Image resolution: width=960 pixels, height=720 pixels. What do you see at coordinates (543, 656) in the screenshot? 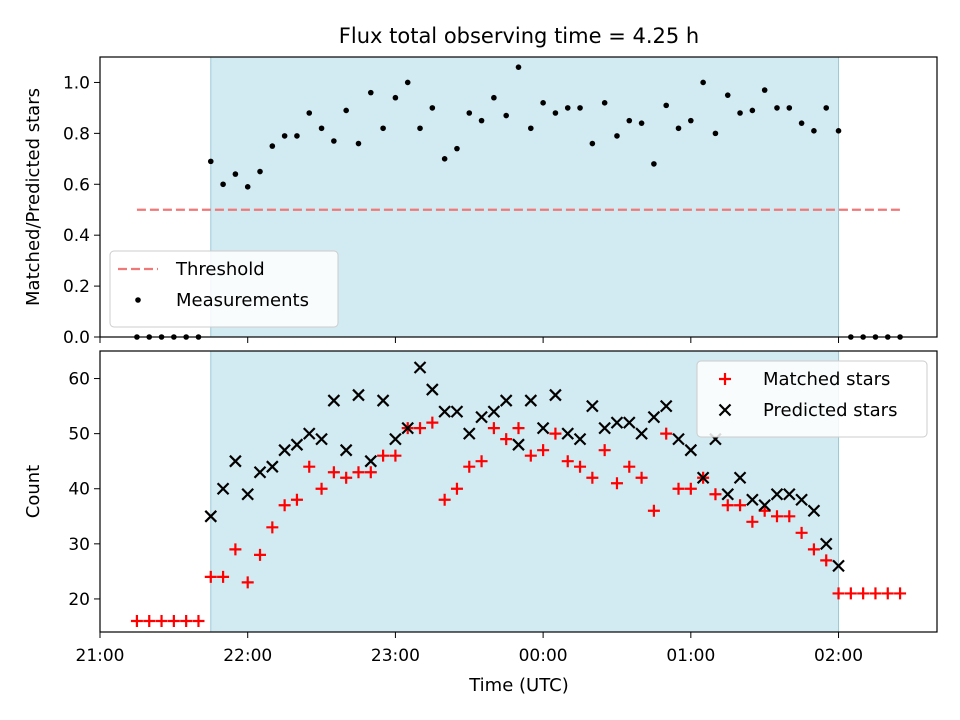
I see `x-tick-label: 00:00` at bounding box center [543, 656].